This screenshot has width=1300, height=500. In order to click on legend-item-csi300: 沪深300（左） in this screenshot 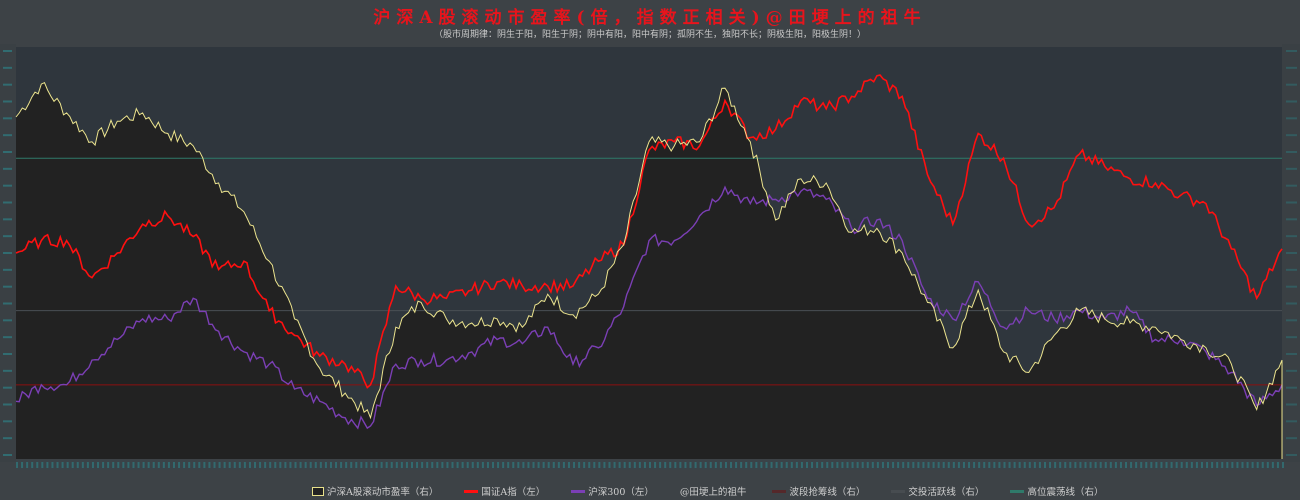, I will do `click(612, 491)`.